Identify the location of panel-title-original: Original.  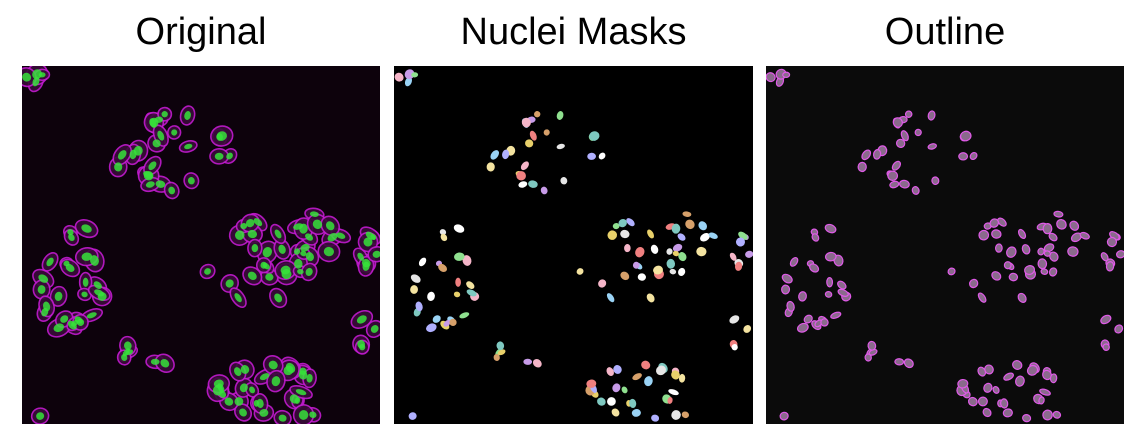
(201, 32).